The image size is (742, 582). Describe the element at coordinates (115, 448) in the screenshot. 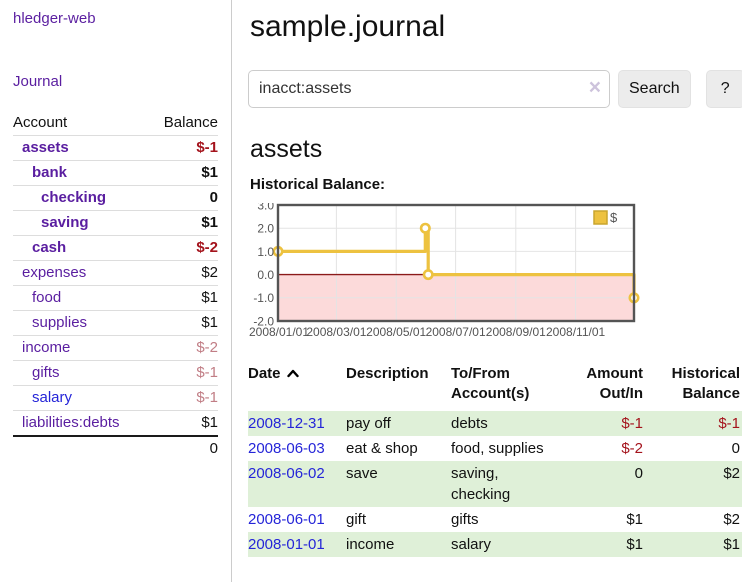

I see `accounts-total-row: 0` at that location.